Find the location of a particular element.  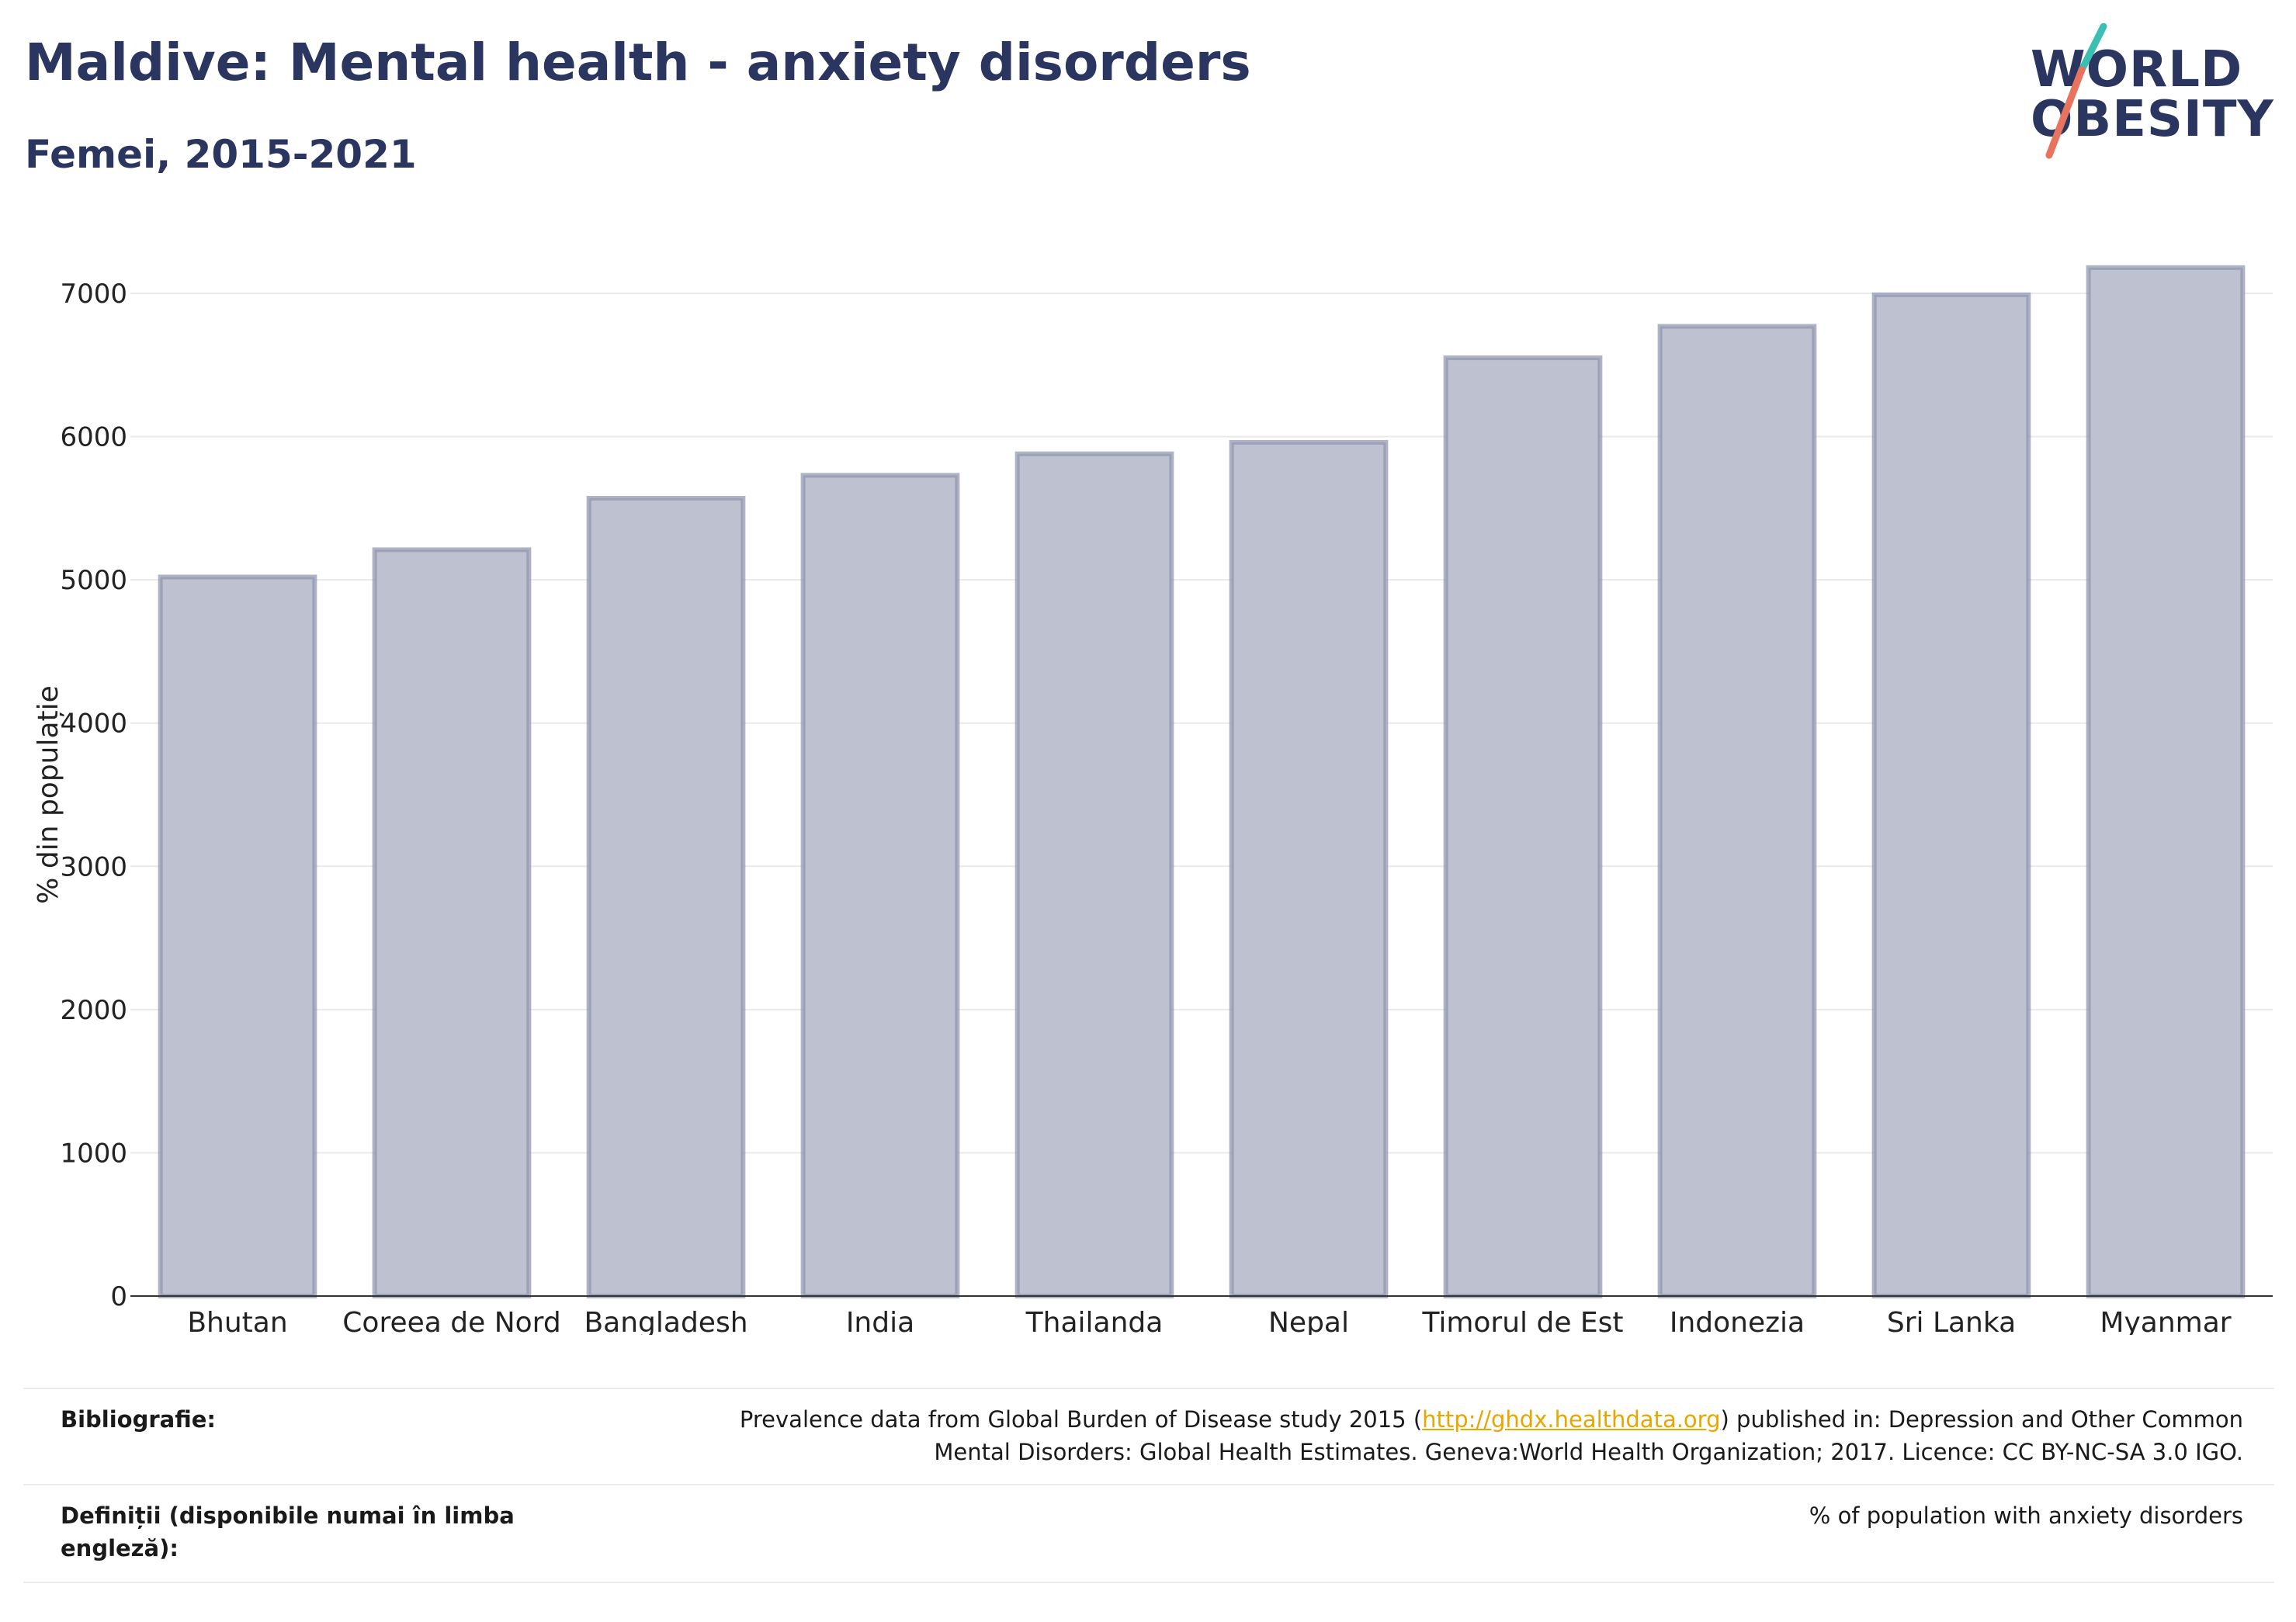

logo-slash-icon is located at coordinates (2076, 91).